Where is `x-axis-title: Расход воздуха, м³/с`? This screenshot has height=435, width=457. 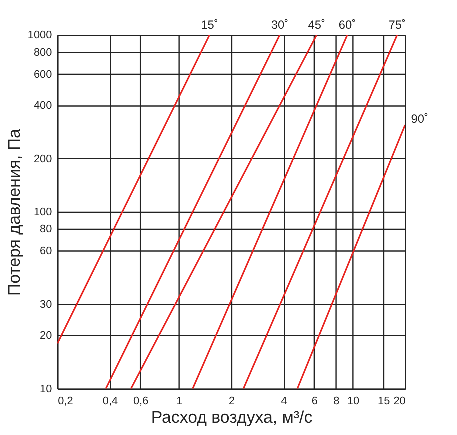 x-axis-title: Расход воздуха, м³/с is located at coordinates (232, 418).